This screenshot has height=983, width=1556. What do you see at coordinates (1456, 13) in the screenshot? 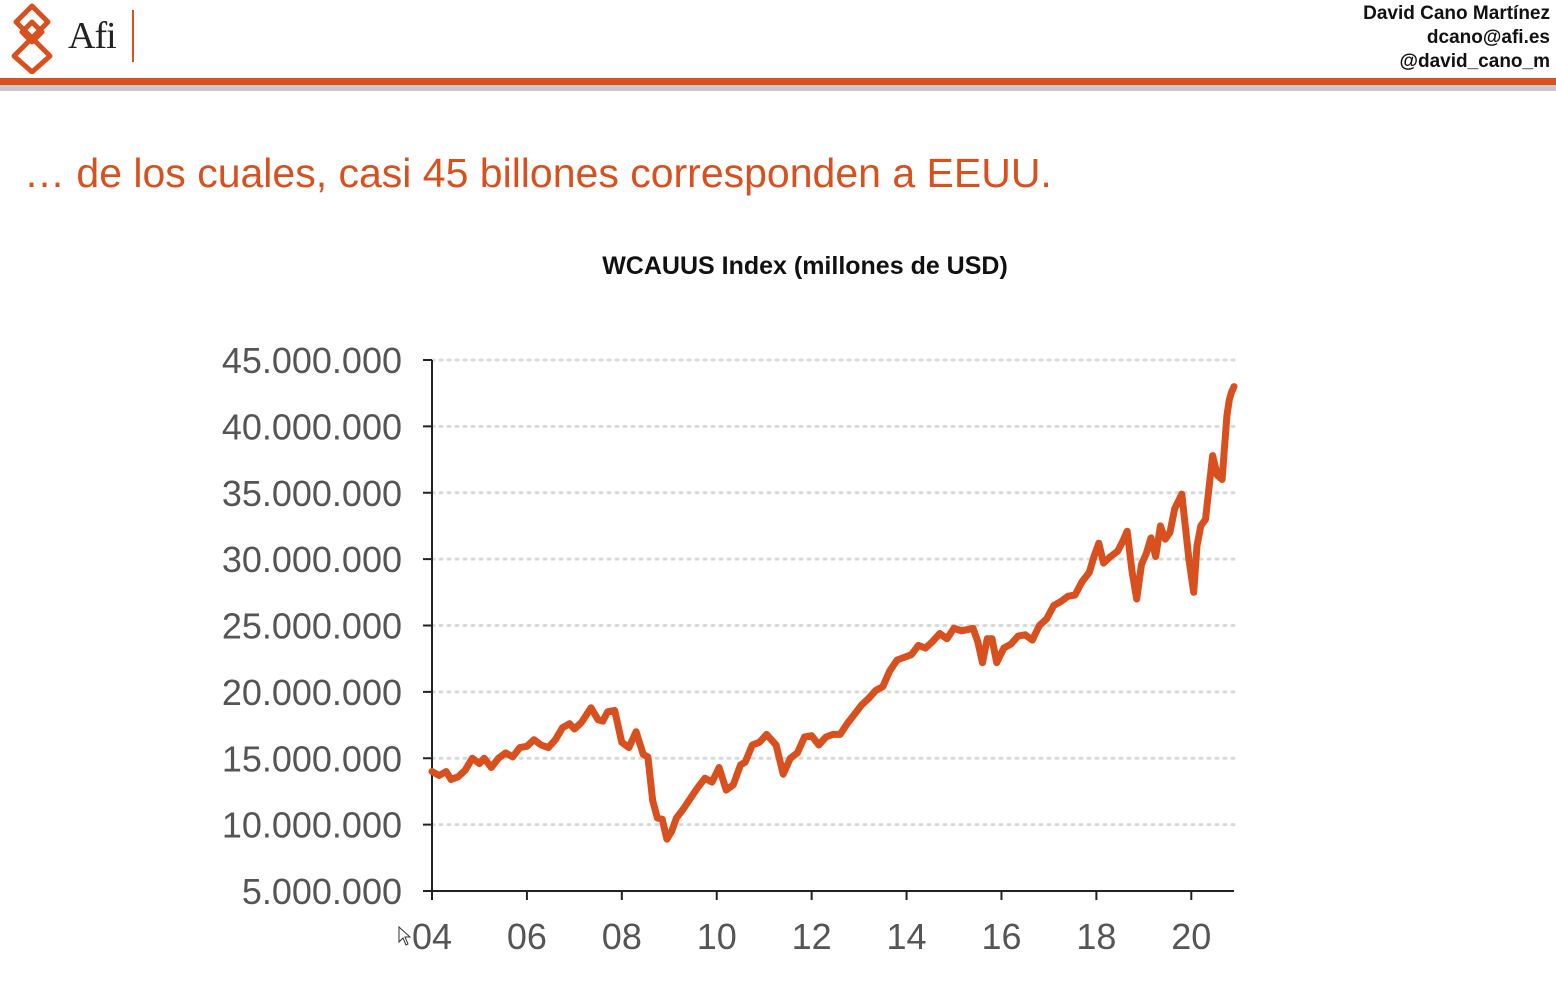
I see `author-name: David Cano Martínez` at bounding box center [1456, 13].